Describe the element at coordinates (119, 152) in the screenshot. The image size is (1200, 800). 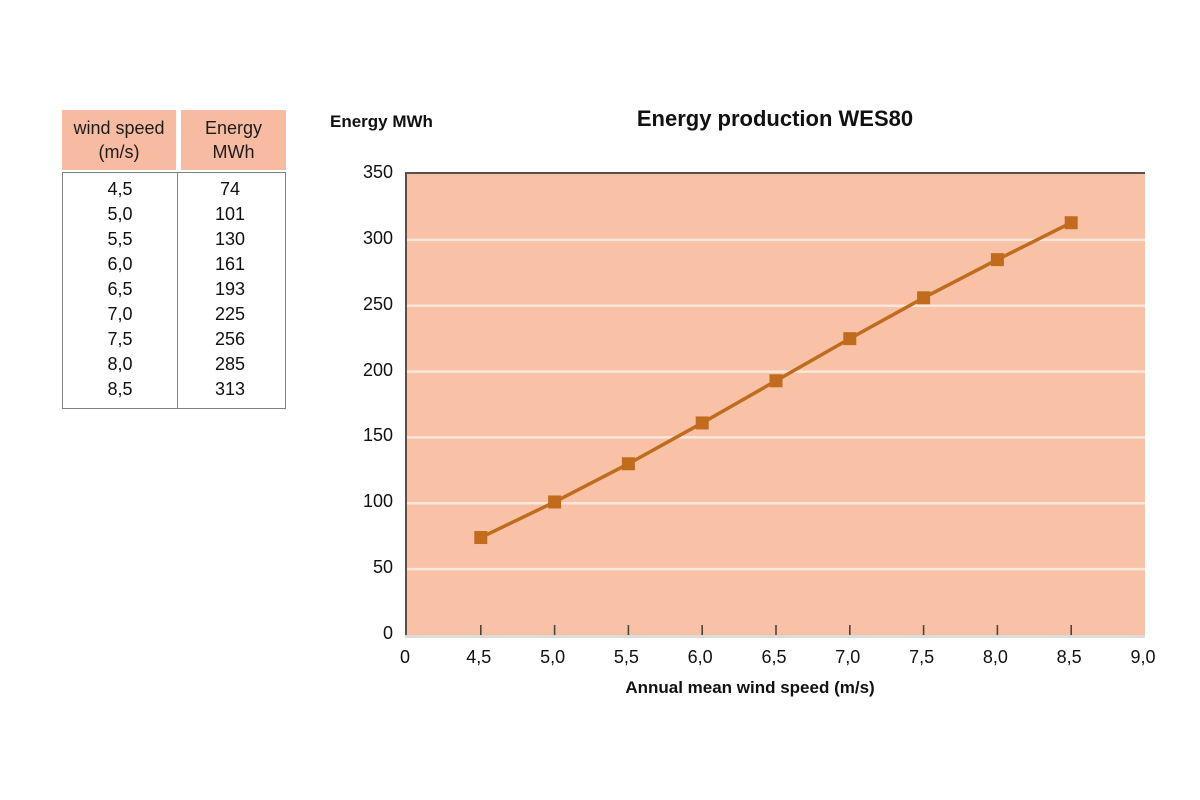
I see `table-header-windspeed-line2: (m/s)` at that location.